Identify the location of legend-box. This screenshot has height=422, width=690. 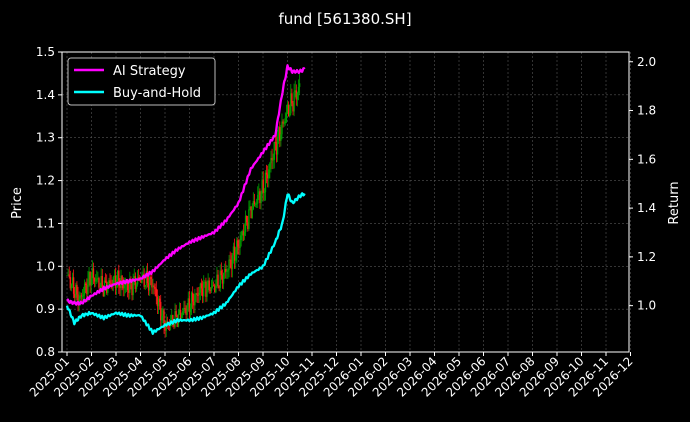
(141, 81).